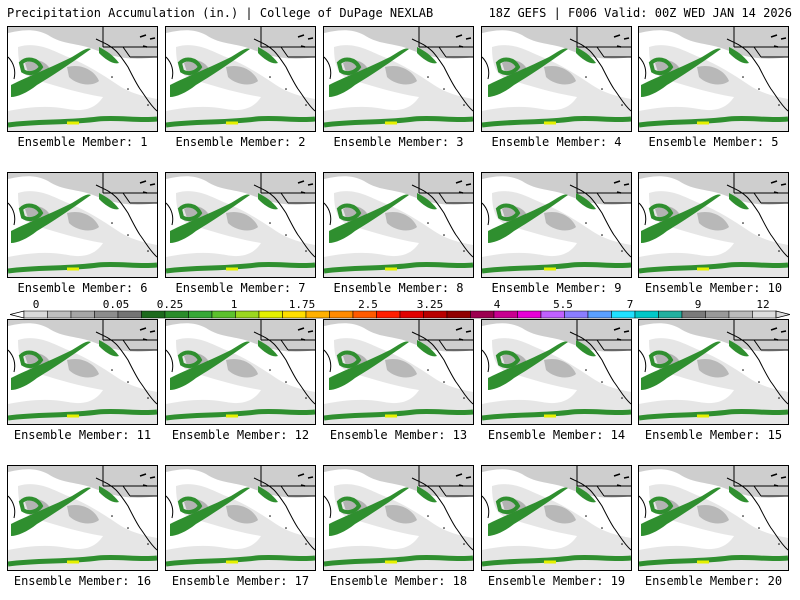  Describe the element at coordinates (240, 581) in the screenshot. I see `ensemble-member-label: Ensemble Member: 17` at that location.